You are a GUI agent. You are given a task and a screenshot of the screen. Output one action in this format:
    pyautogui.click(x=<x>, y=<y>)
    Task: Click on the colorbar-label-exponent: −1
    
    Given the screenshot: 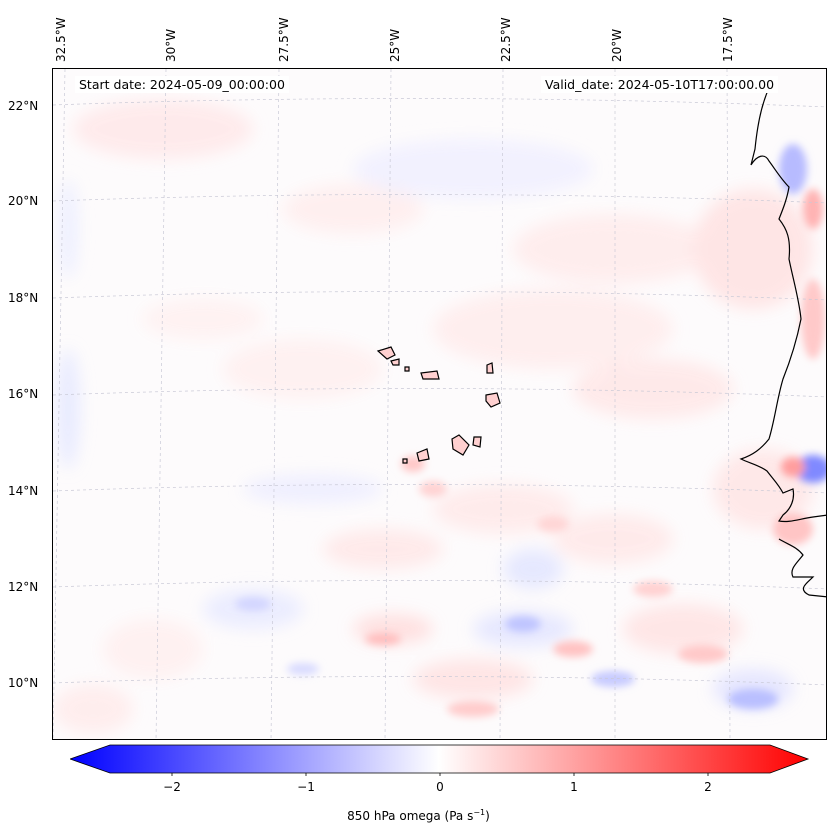 What is the action you would take?
    pyautogui.click(x=479, y=812)
    